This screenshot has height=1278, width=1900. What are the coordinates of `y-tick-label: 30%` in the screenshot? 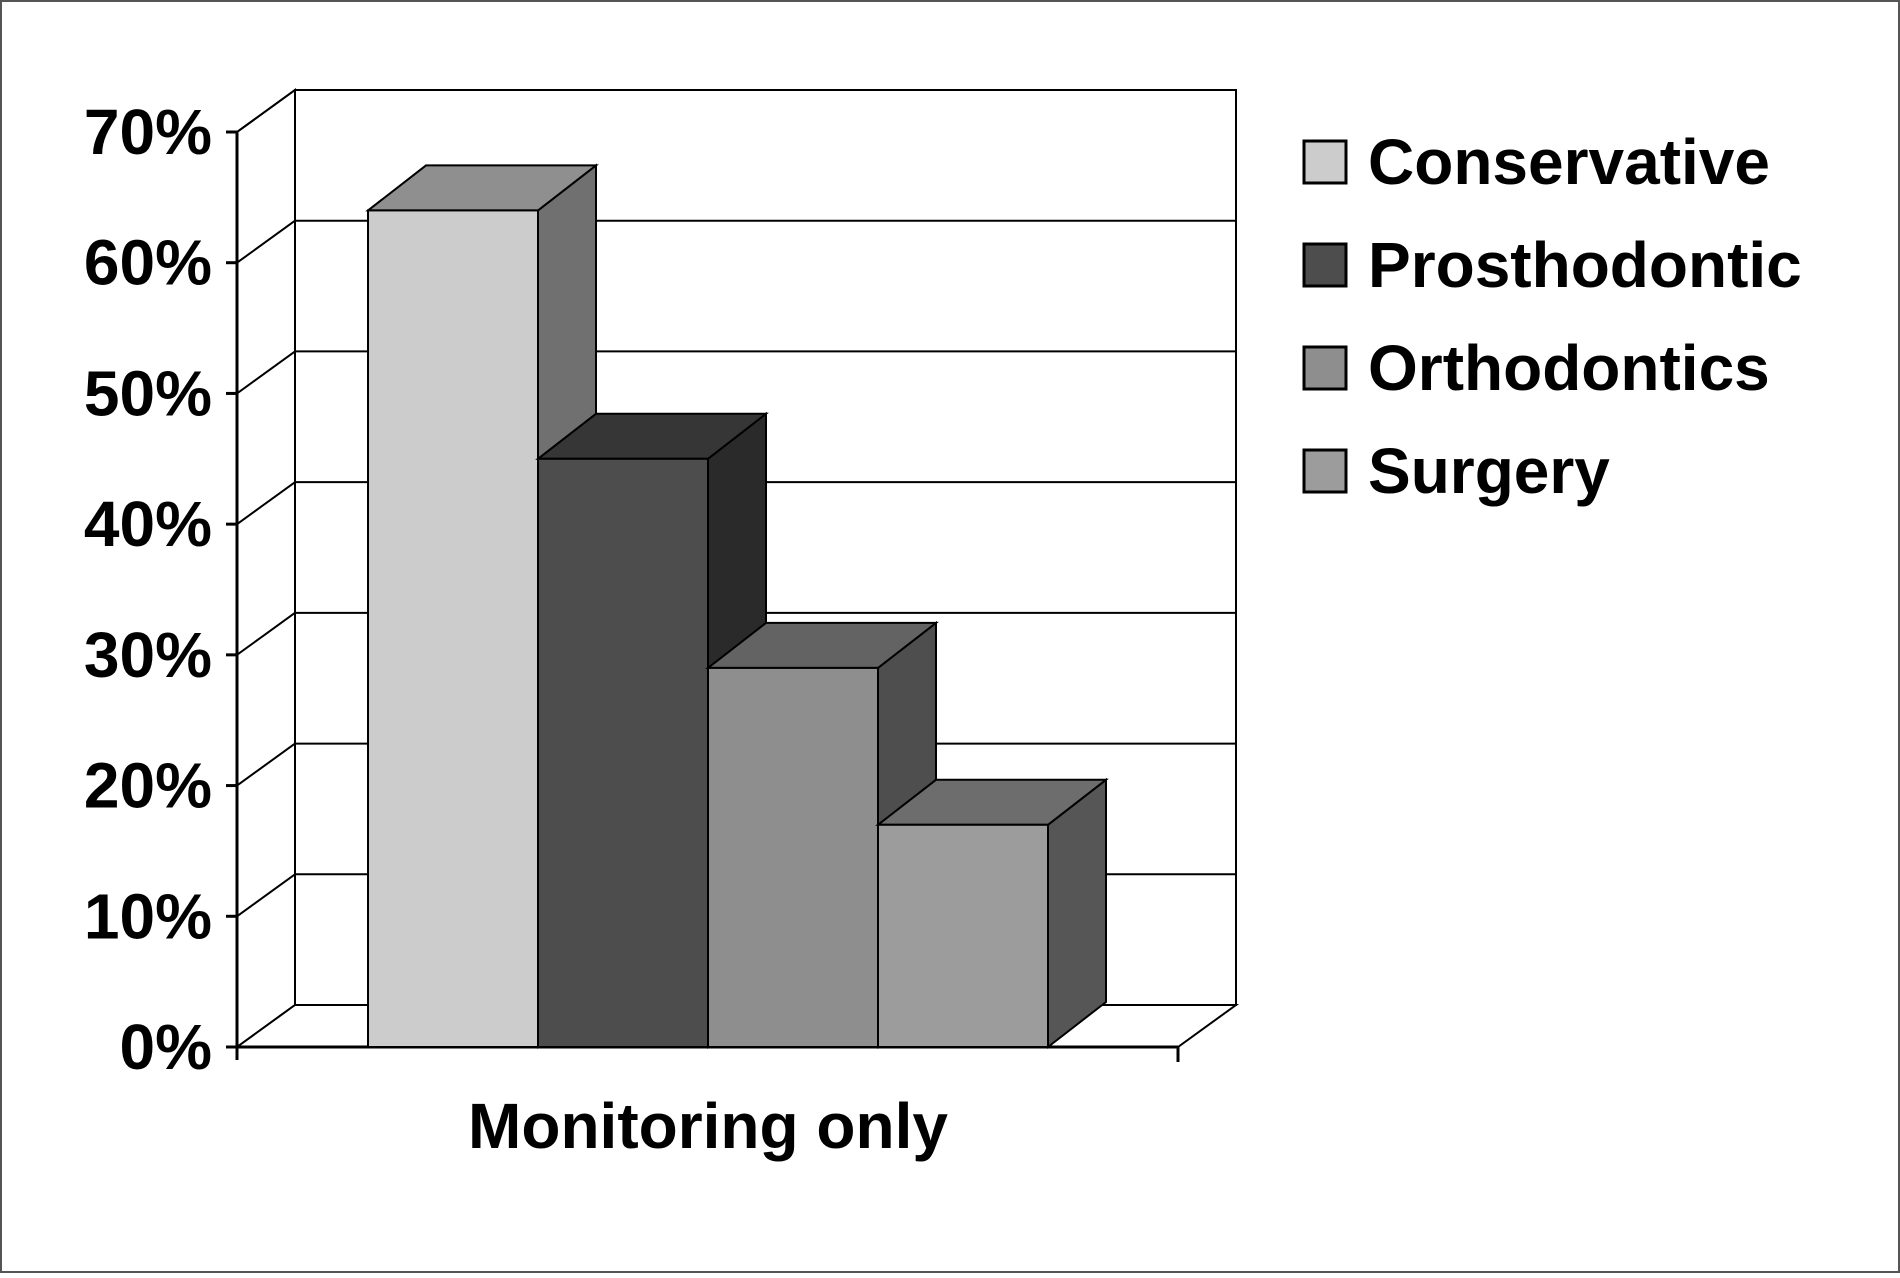 It's located at (148, 655).